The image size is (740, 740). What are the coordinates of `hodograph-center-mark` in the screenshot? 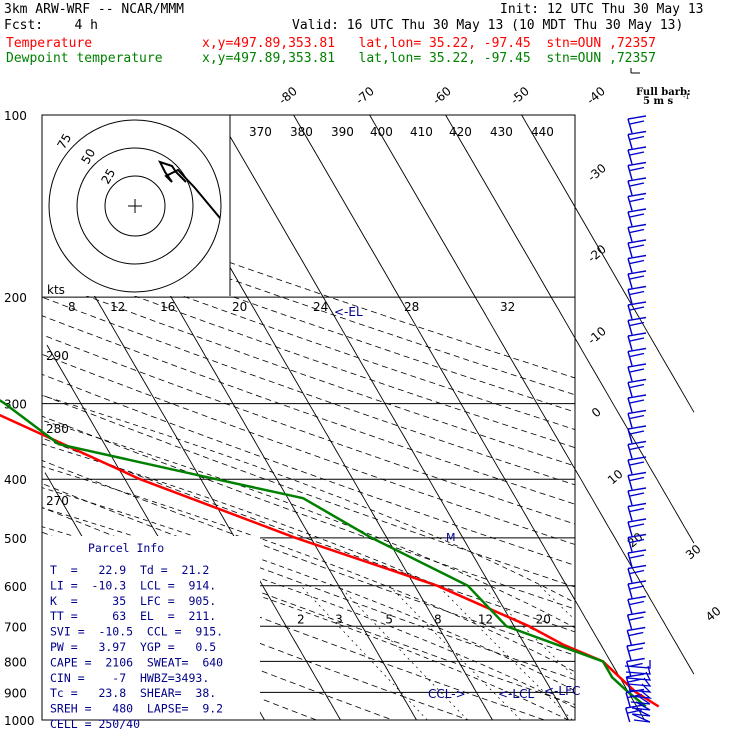 It's located at (135, 206).